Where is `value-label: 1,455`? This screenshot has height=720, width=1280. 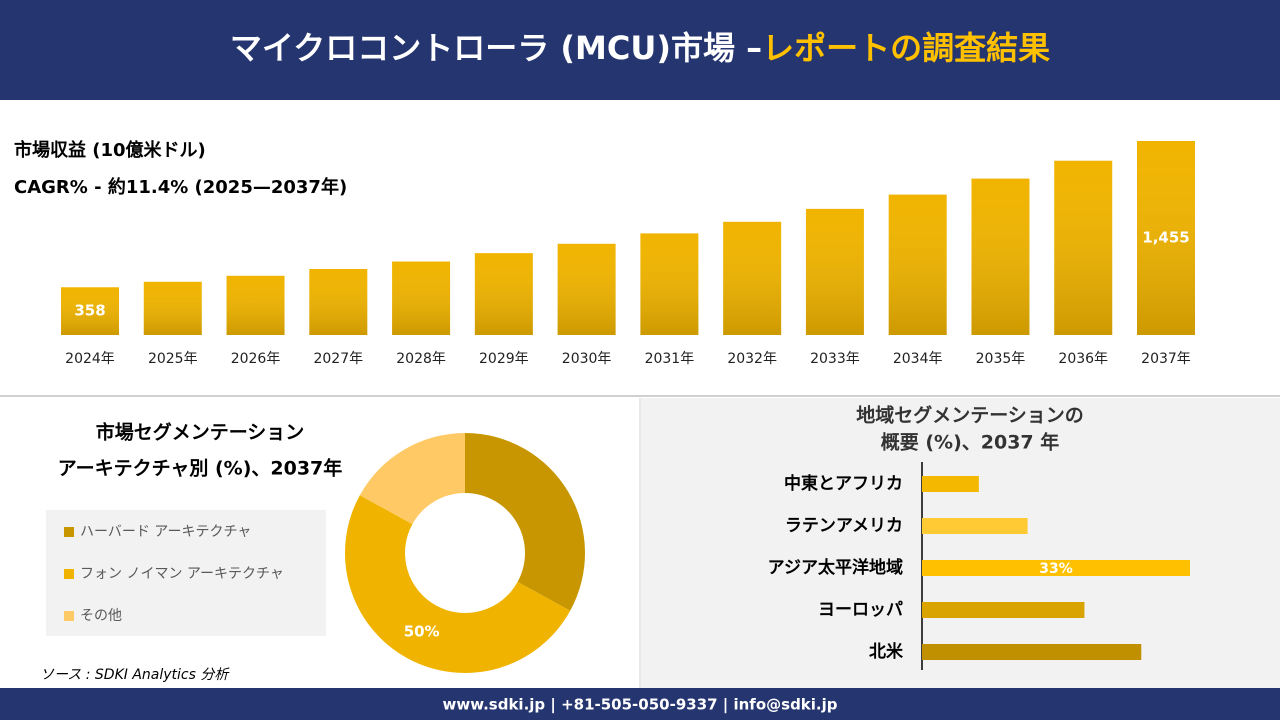 value-label: 1,455 is located at coordinates (1165, 238).